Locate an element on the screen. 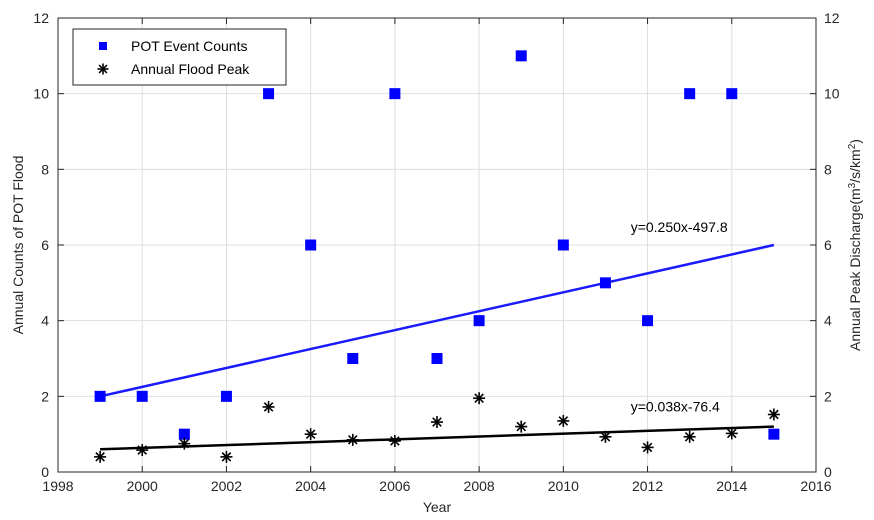  y-tick-label-left: 6 is located at coordinates (45, 245).